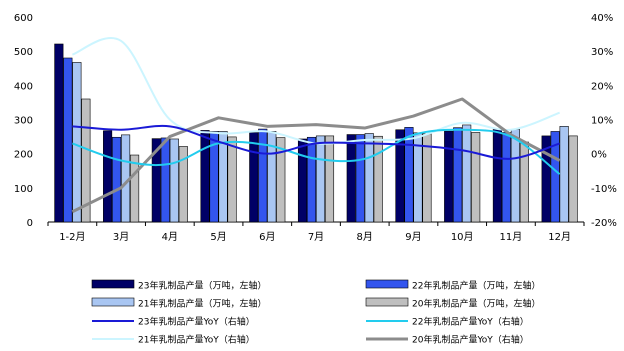 The width and height of the screenshot is (624, 351). I want to click on legend-label: 20年乳制品产量（万吨，左轴）, so click(476, 304).